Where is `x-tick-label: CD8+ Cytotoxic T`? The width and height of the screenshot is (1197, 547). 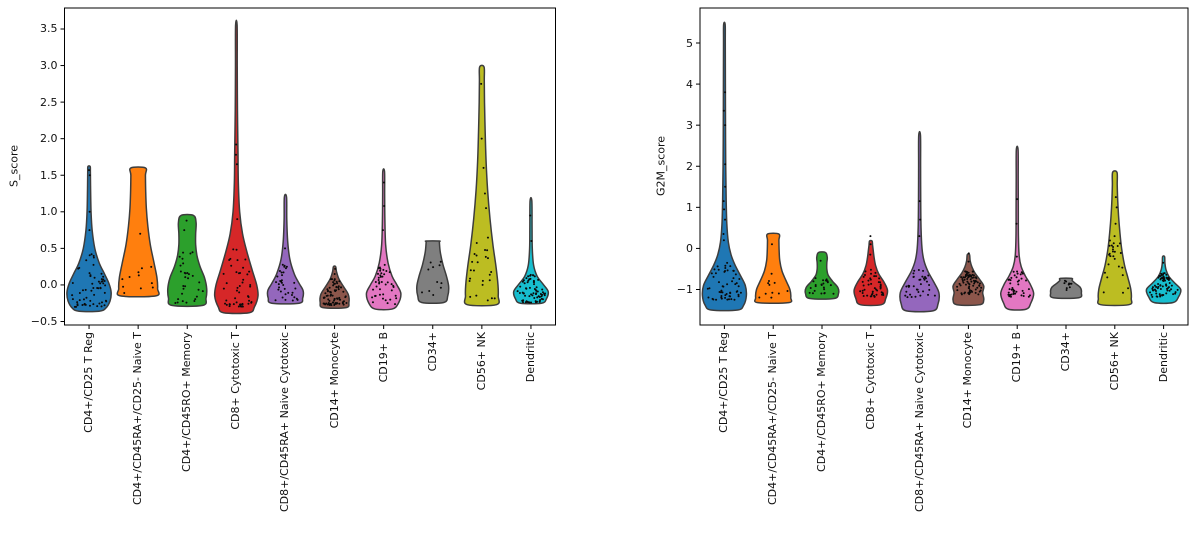
x-tick-label: CD8+ Cytotoxic T is located at coordinates (870, 381).